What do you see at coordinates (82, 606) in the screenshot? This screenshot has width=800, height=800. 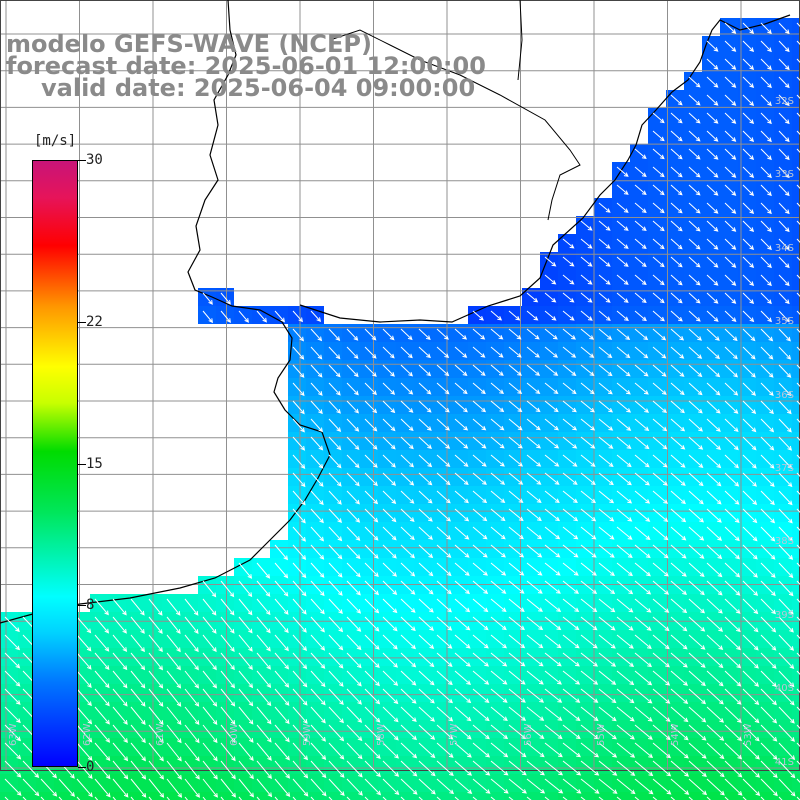 I see `colorbar-tick-mark` at bounding box center [82, 606].